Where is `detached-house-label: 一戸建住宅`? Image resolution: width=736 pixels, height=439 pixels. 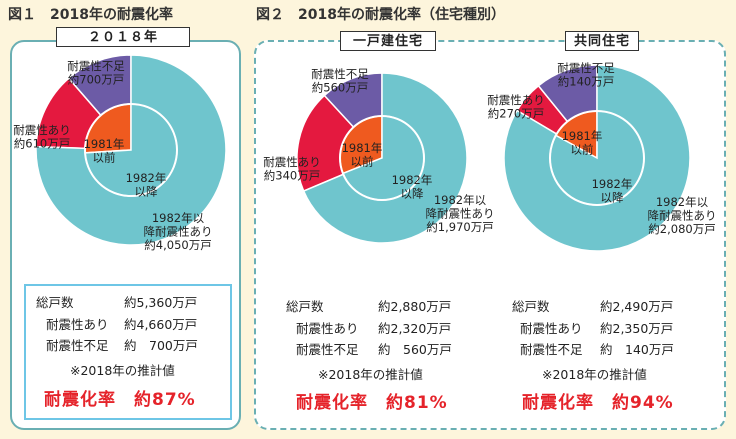 detached-house-label: 一戸建住宅 is located at coordinates (388, 41).